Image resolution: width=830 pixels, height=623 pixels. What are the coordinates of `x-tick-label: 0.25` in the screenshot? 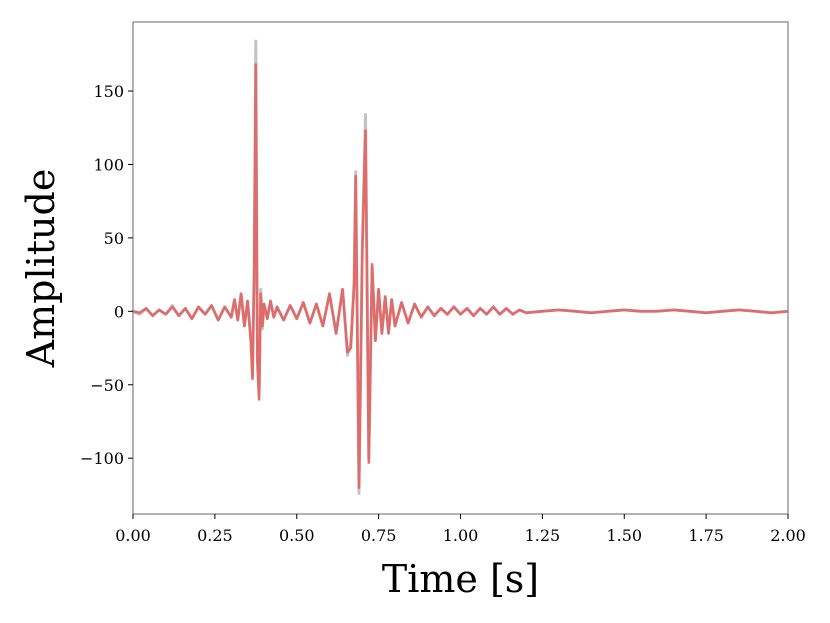 It's located at (215, 535).